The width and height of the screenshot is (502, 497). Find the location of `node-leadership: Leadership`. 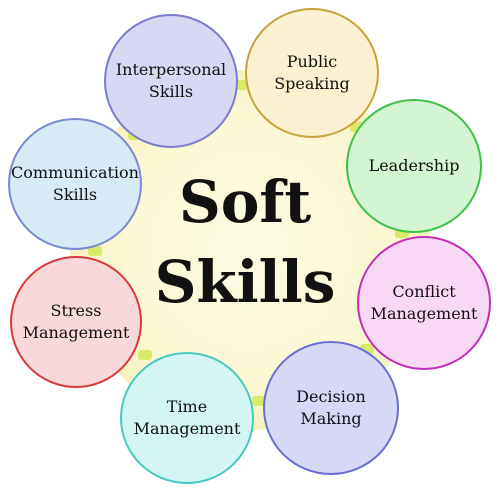

node-leadership: Leadership is located at coordinates (414, 166).